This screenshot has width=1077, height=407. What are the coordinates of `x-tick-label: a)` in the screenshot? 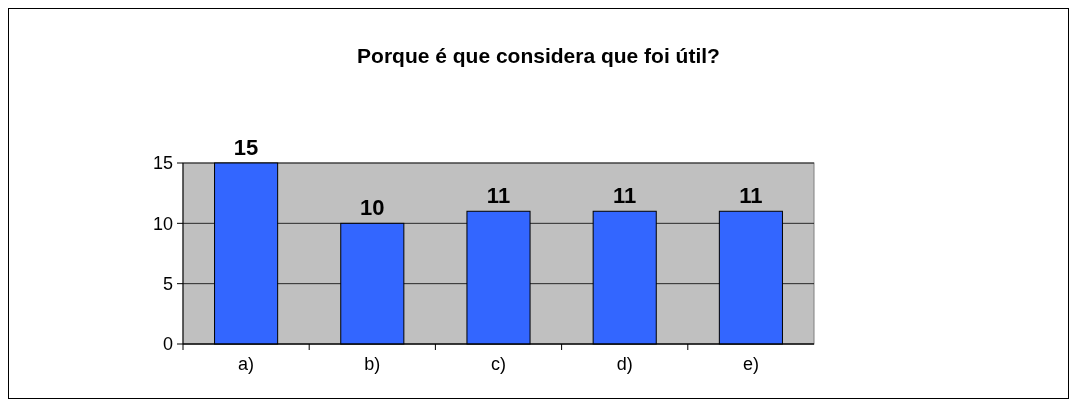 It's located at (246, 364).